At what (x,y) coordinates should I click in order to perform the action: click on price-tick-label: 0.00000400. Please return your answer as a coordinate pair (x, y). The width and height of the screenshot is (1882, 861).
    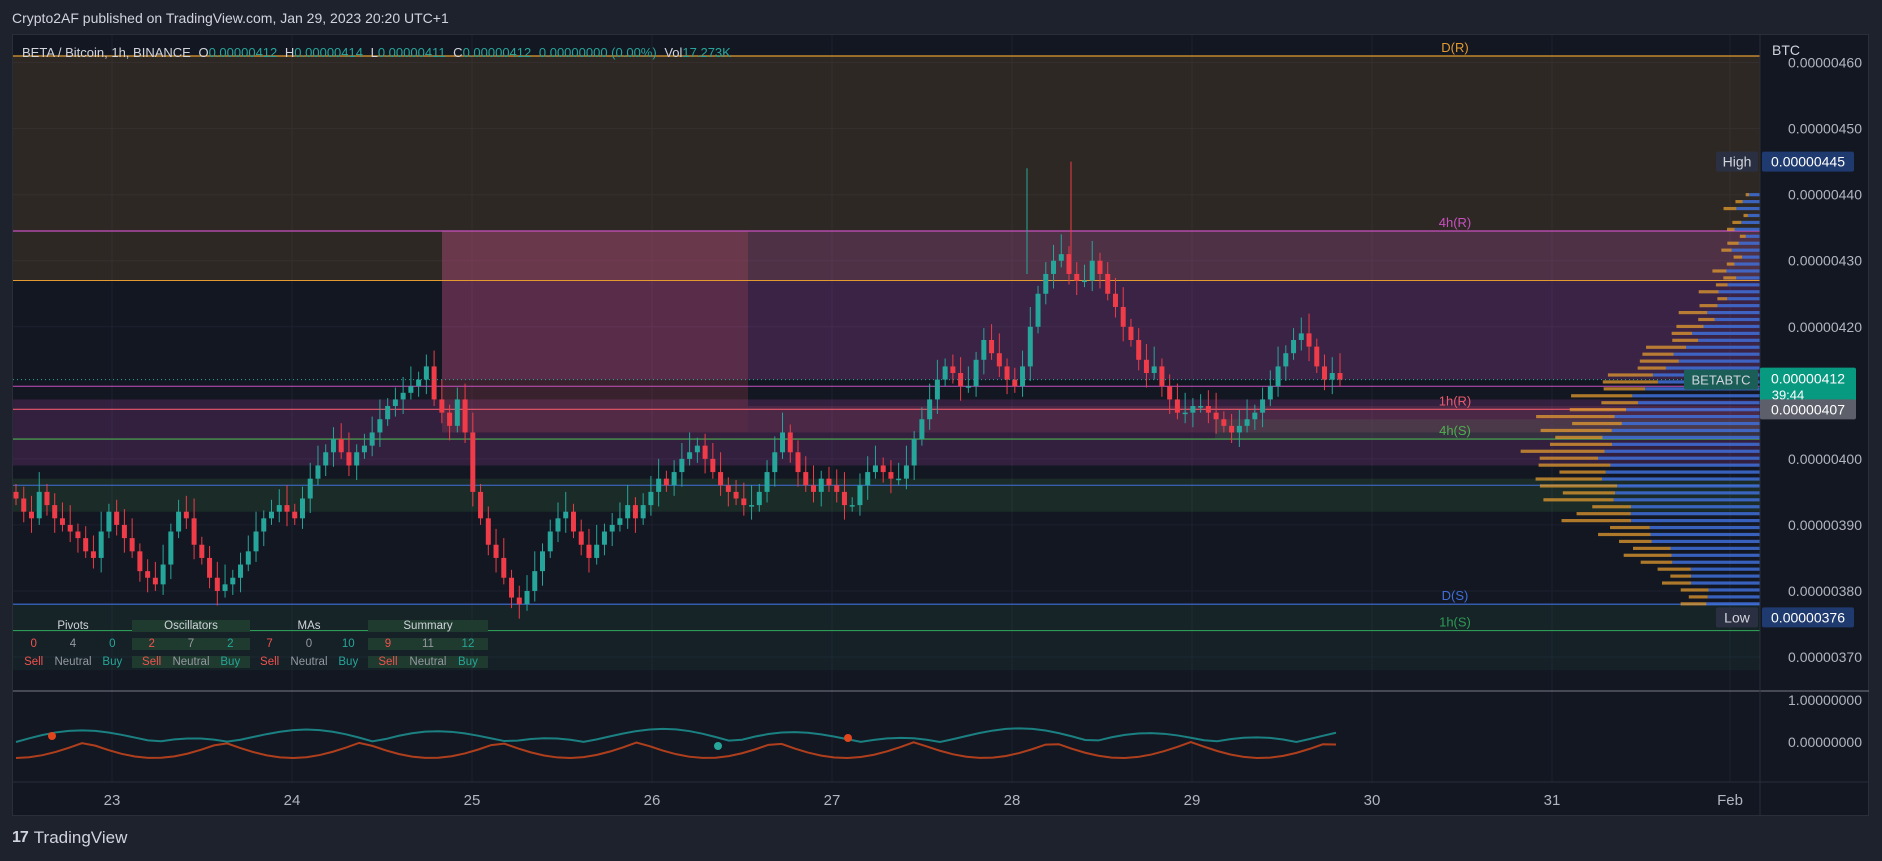
    Looking at the image, I should click on (1825, 459).